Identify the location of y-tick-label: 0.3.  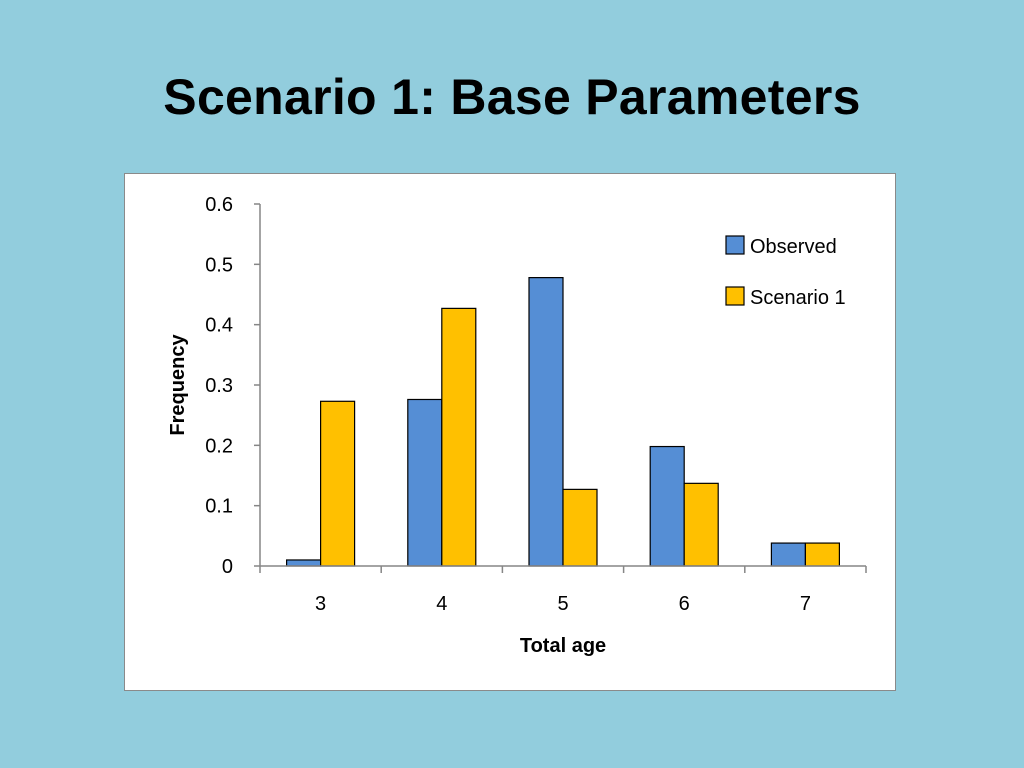
(219, 386).